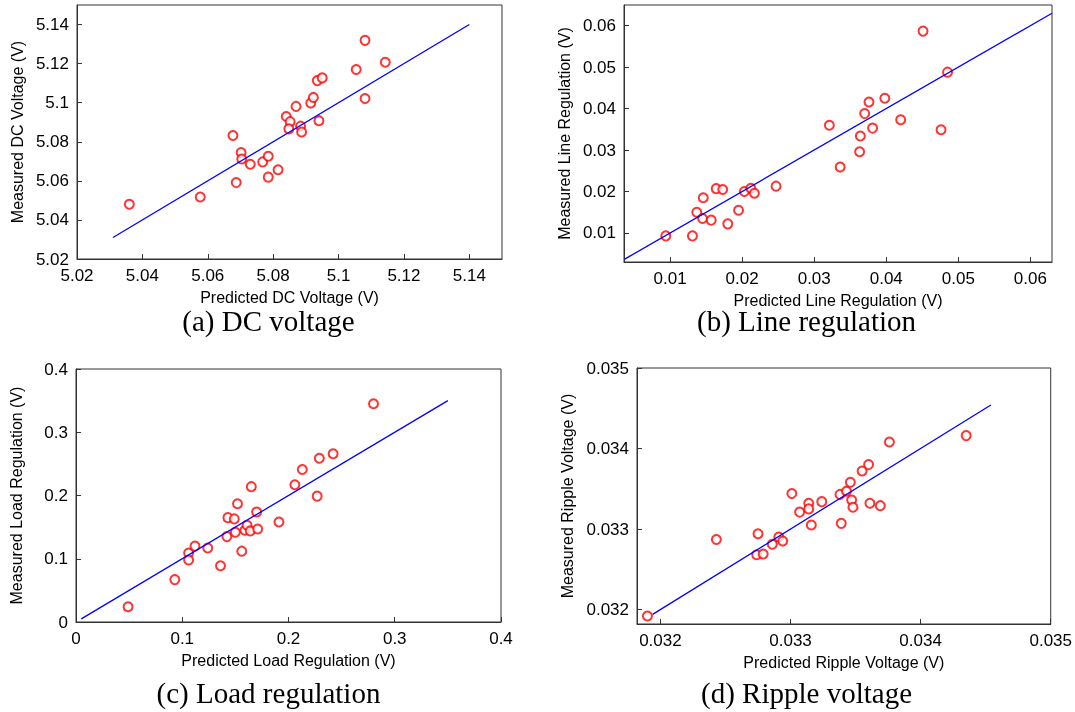 Image resolution: width=1075 pixels, height=712 pixels. Describe the element at coordinates (814, 278) in the screenshot. I see `x-tick-label: 0.03` at that location.